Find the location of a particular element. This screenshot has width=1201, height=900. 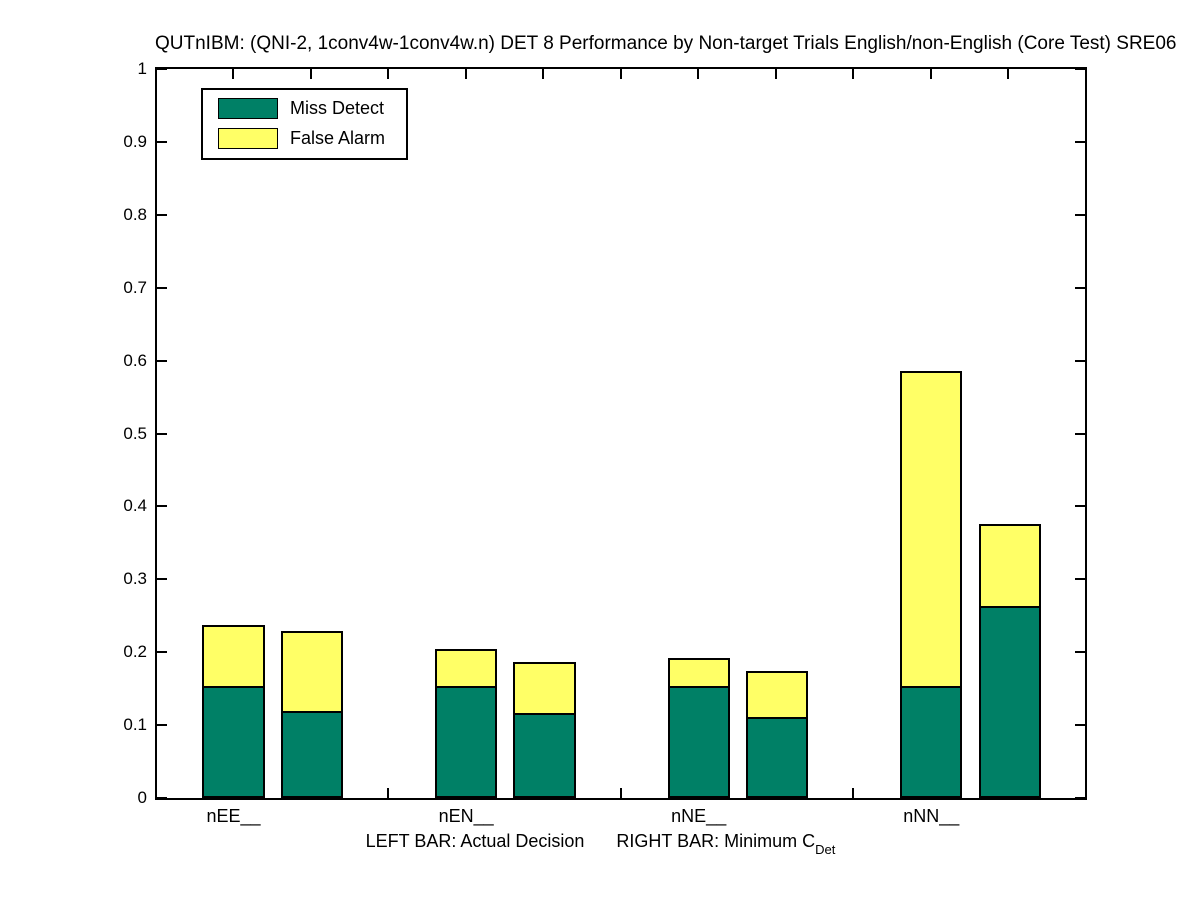

bar-minimum-nee-false-alarm is located at coordinates (312, 671).